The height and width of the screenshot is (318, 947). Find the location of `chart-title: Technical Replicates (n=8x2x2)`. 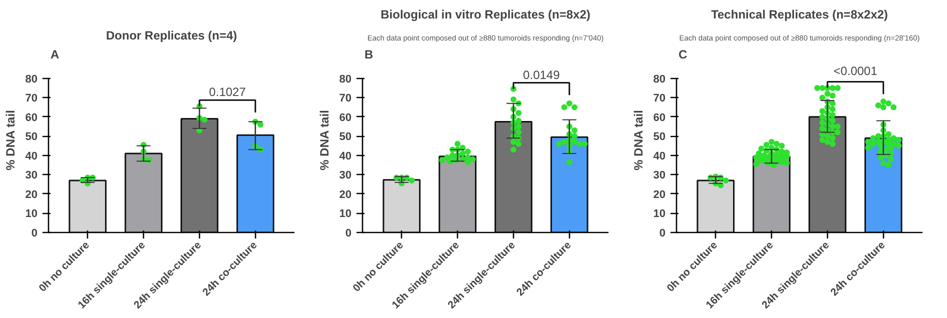

chart-title: Technical Replicates (n=8x2x2) is located at coordinates (799, 15).